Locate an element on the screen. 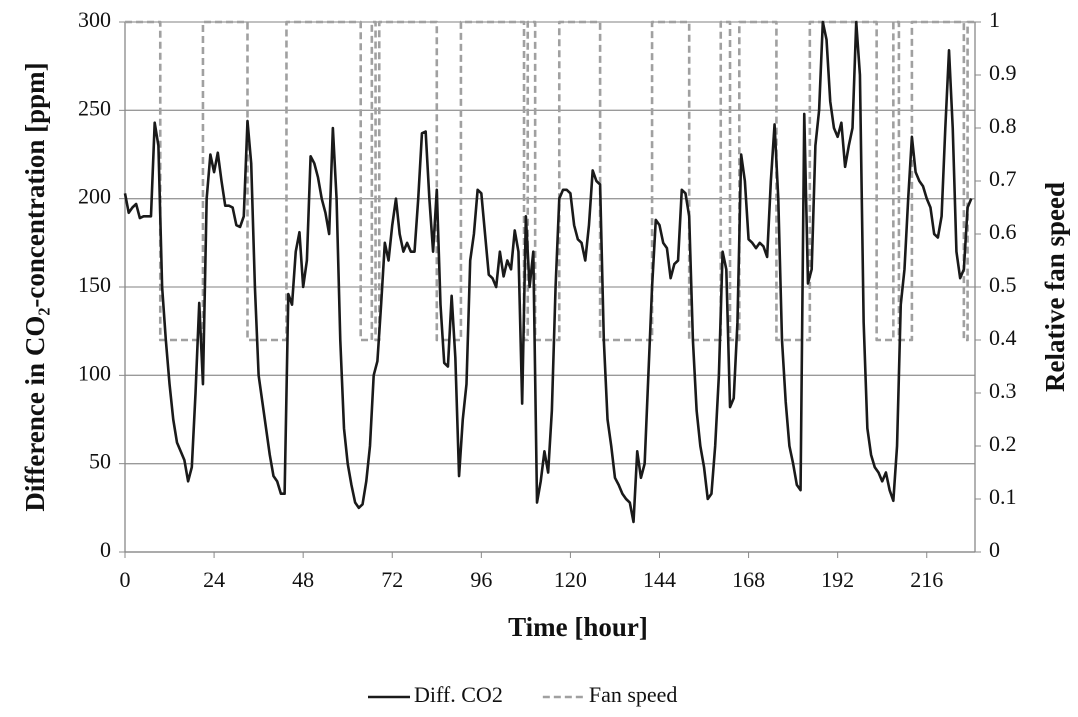  x-tick-label: 24 is located at coordinates (214, 579).